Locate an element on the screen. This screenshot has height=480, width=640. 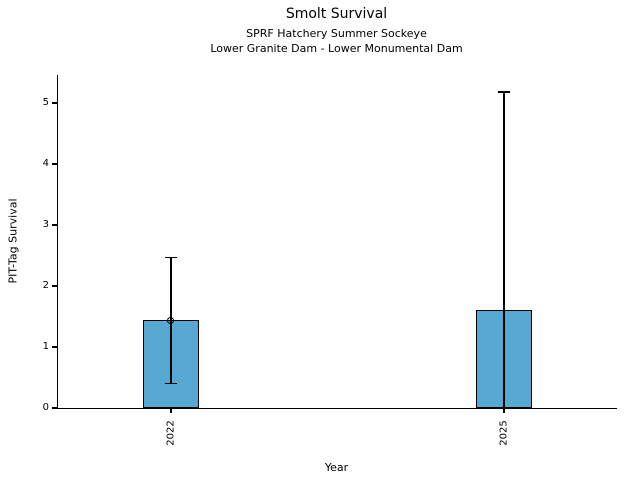
y-tick-label: 3 is located at coordinates (45, 225).